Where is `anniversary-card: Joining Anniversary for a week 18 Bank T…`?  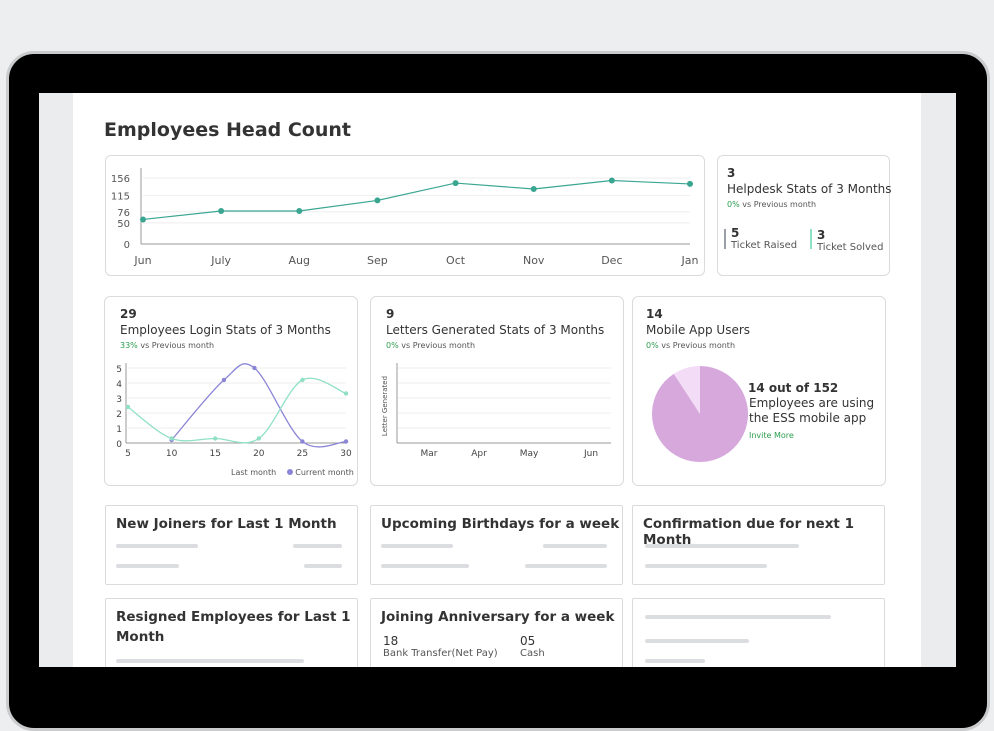
anniversary-card: Joining Anniversary for a week 18 Bank T… is located at coordinates (496, 632).